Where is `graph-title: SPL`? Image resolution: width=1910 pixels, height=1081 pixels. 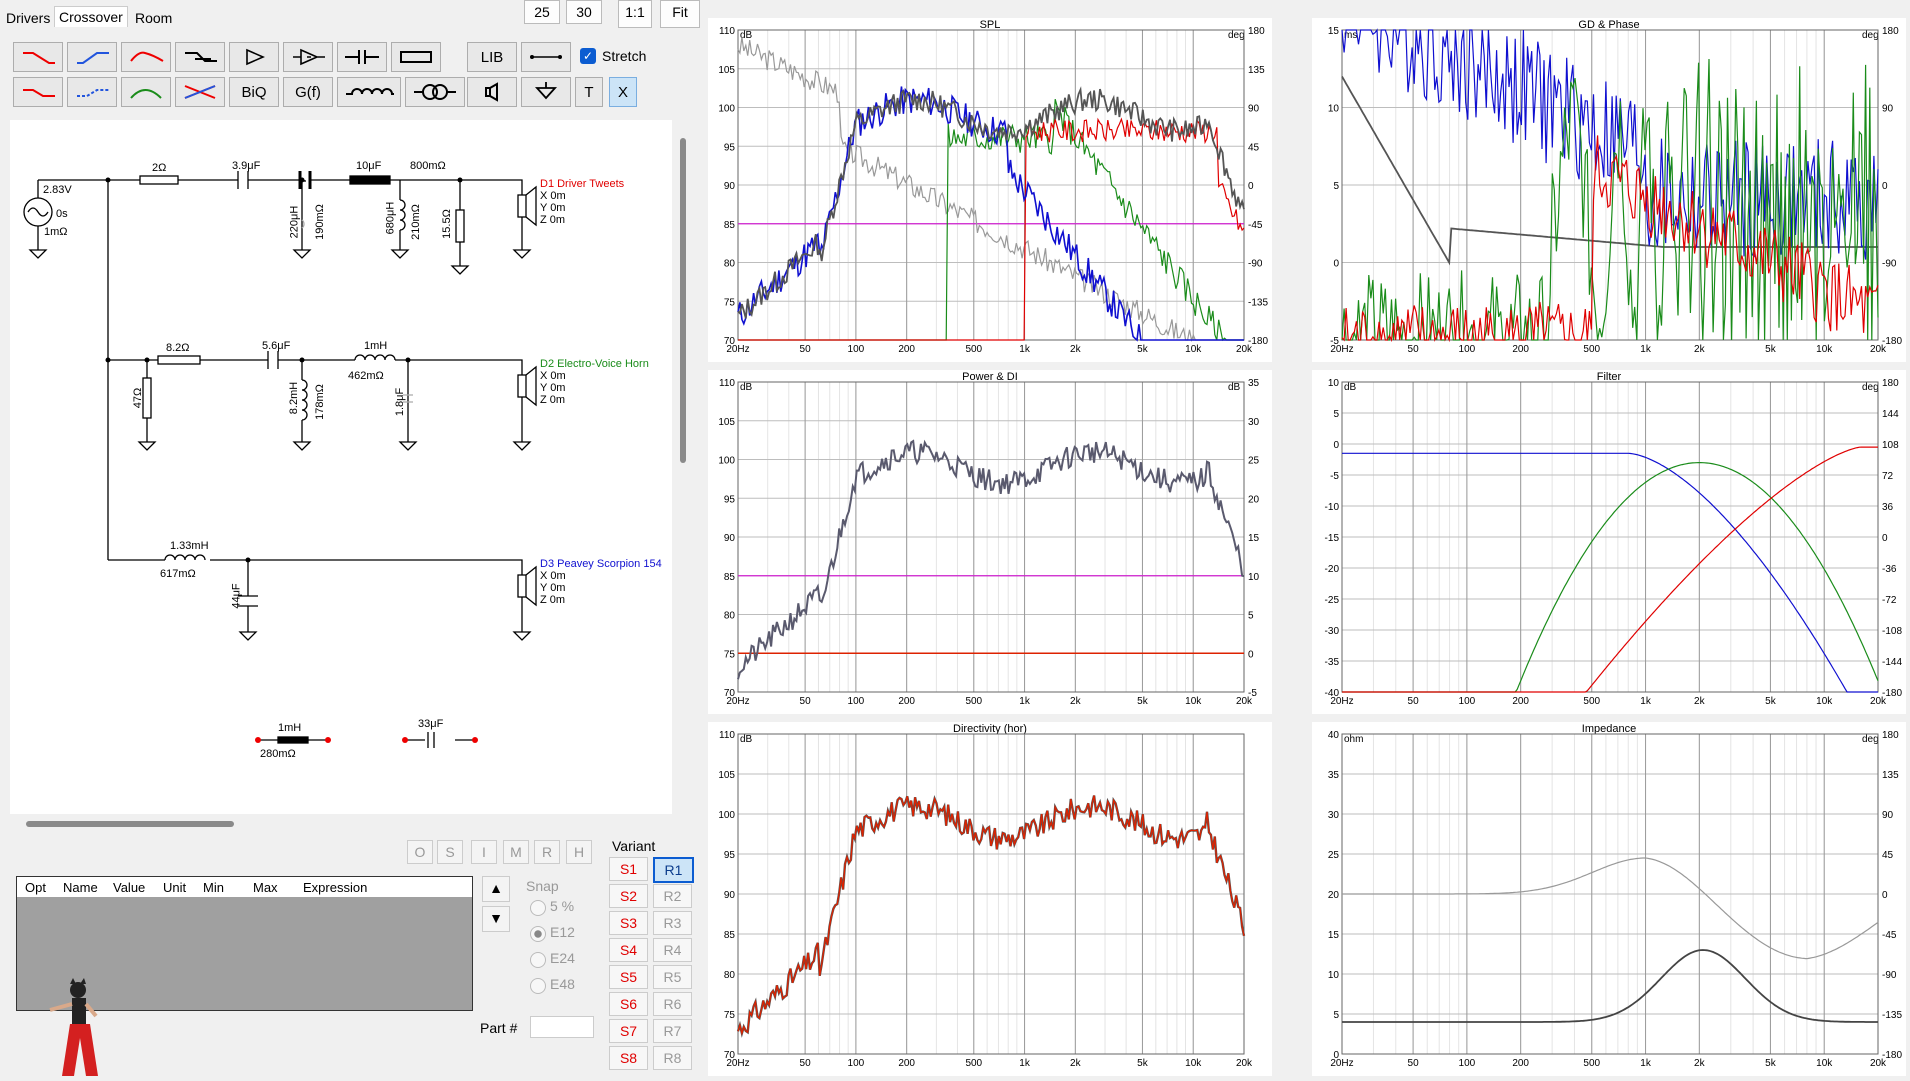 graph-title: SPL is located at coordinates (990, 25).